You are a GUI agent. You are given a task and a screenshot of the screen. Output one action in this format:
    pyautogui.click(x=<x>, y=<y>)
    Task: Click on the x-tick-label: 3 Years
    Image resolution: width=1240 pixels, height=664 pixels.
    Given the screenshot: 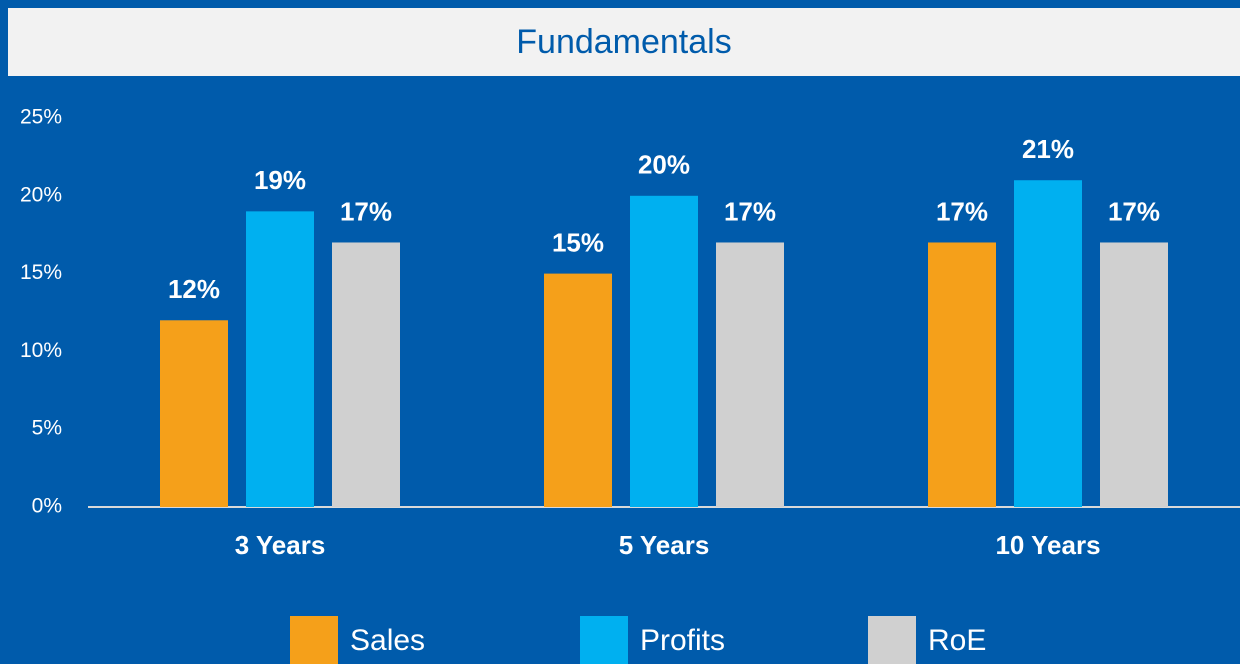 What is the action you would take?
    pyautogui.click(x=280, y=545)
    